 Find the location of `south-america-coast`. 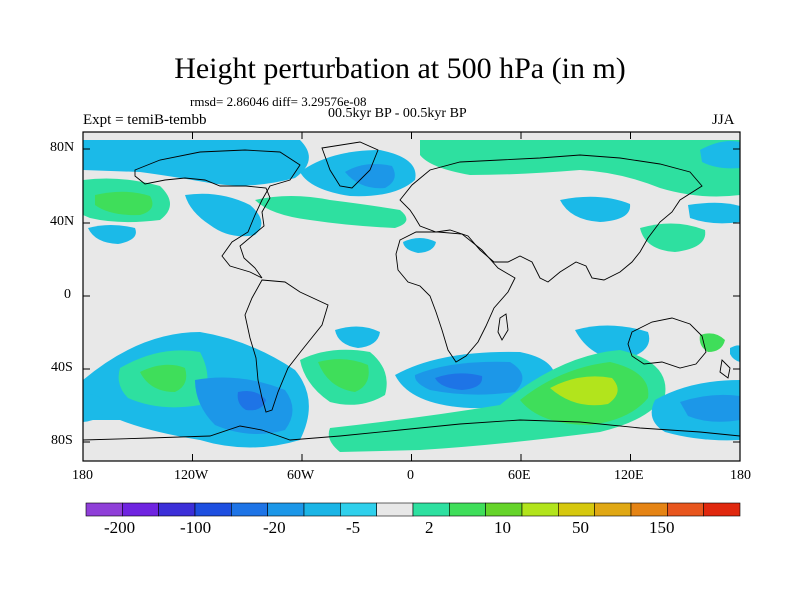

south-america-coast is located at coordinates (286, 346).